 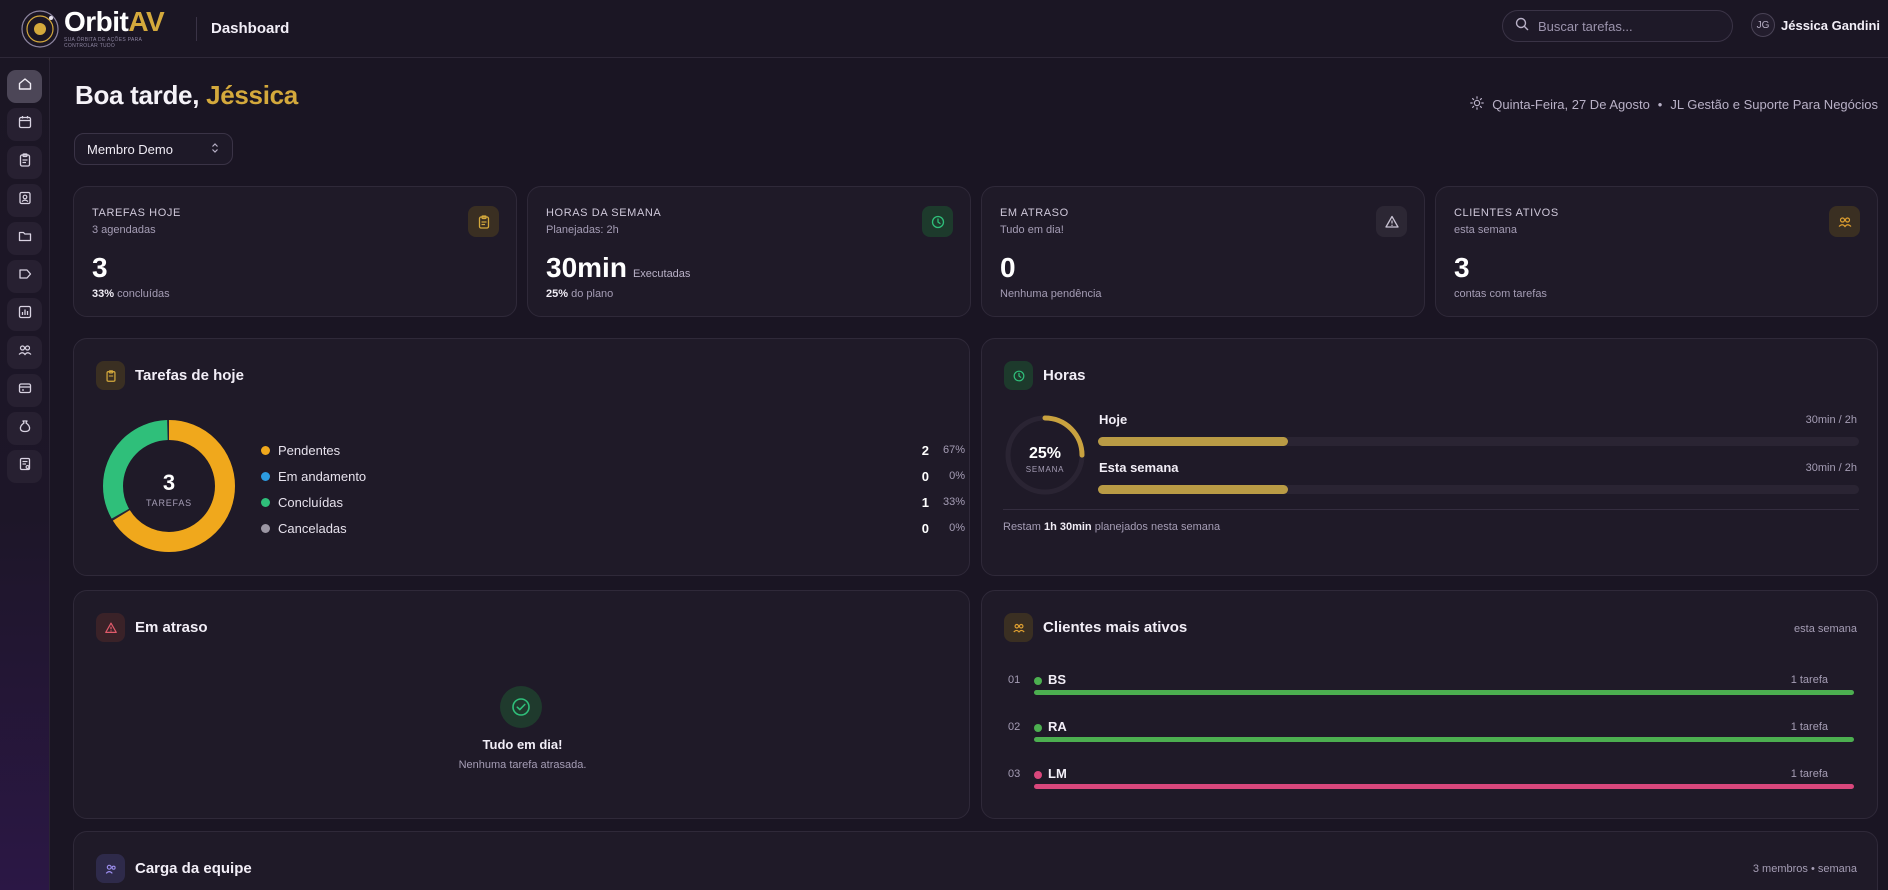 What do you see at coordinates (146, 21) in the screenshot?
I see `logo-accent: AV` at bounding box center [146, 21].